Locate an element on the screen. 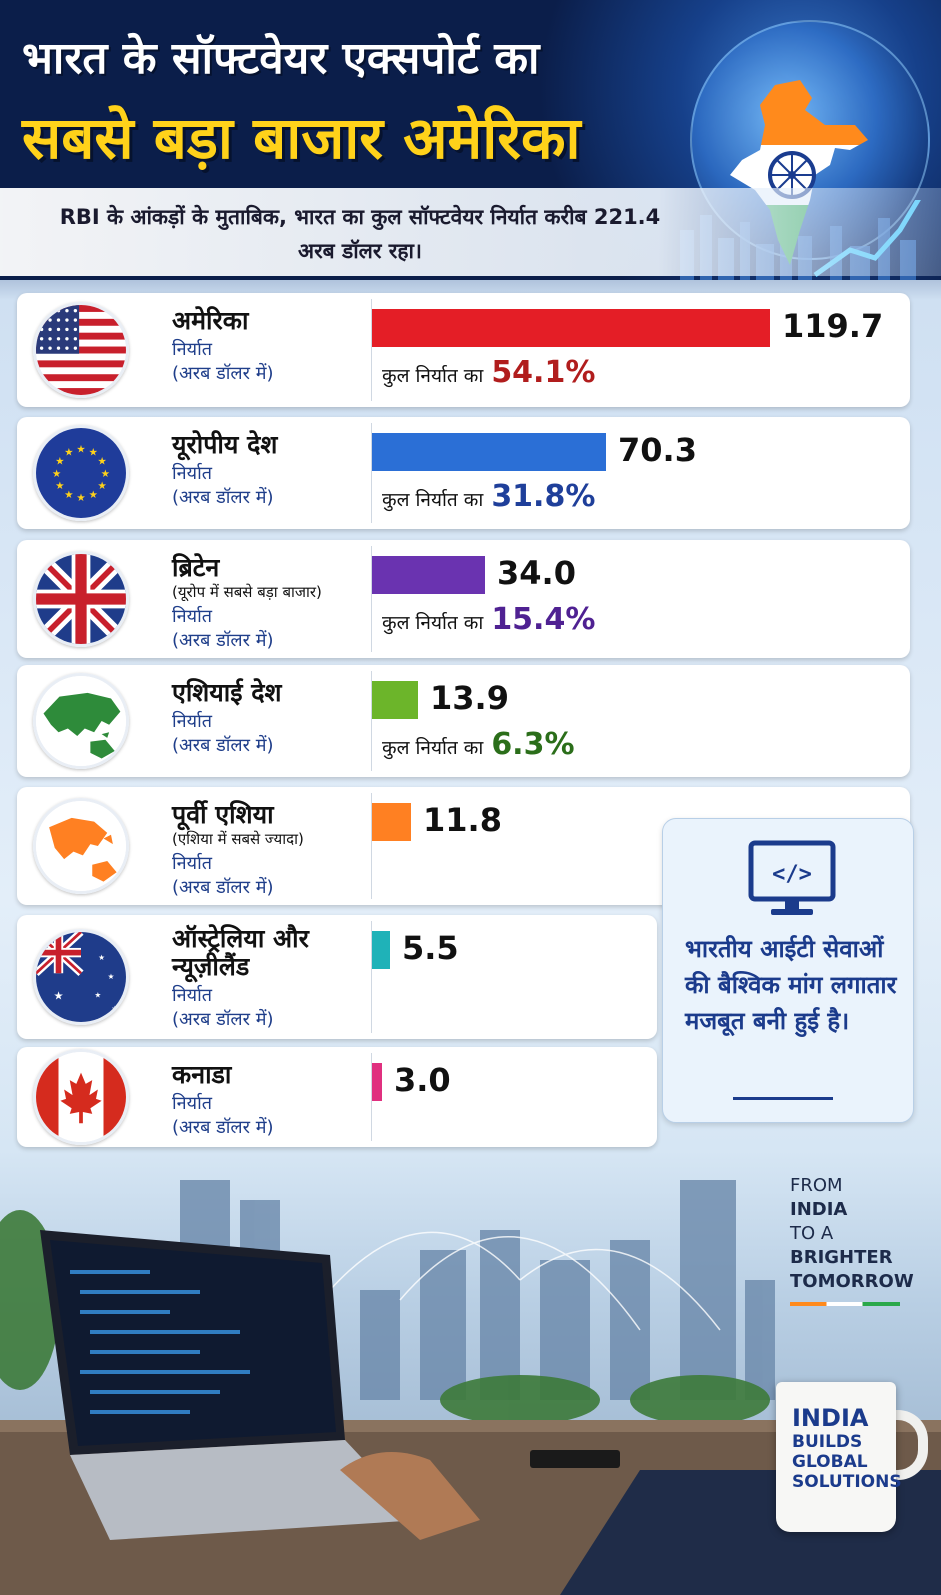  tagline-line2: INDIA is located at coordinates (819, 1209).